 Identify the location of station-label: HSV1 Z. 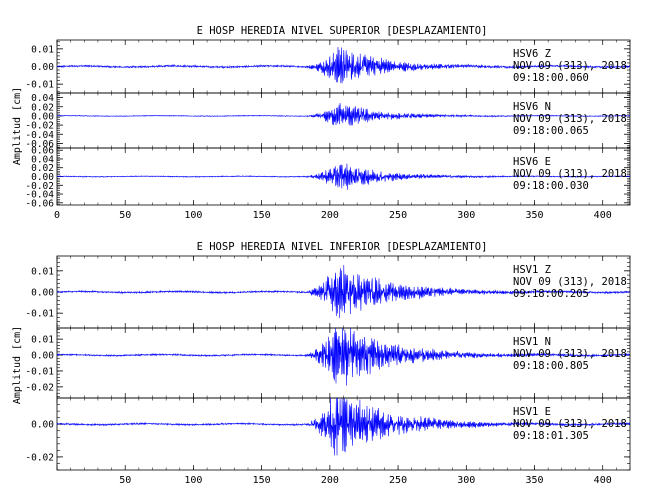
(532, 270).